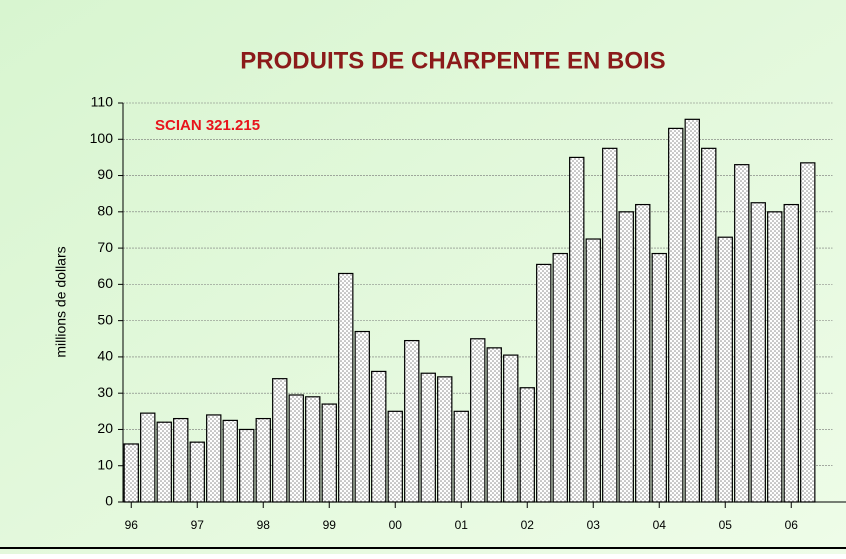 The image size is (846, 559). I want to click on y-tick-label: 70, so click(105, 247).